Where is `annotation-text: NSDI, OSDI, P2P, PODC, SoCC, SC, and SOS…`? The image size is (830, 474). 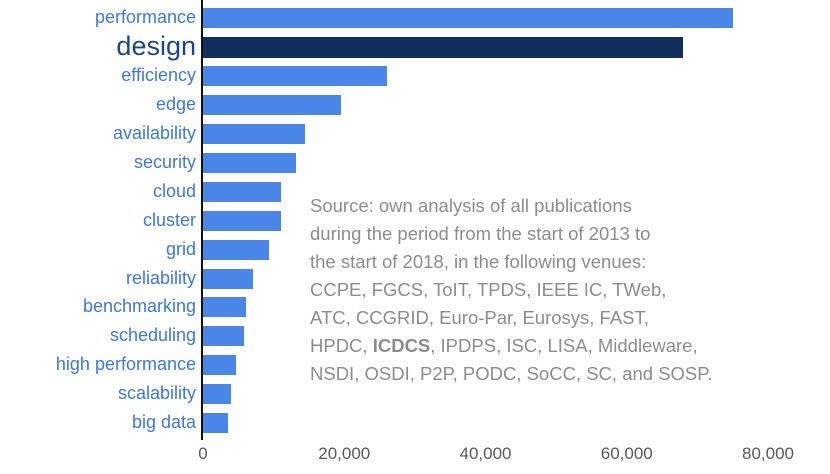
annotation-text: NSDI, OSDI, P2P, PODC, SoCC, SC, and SOS… is located at coordinates (511, 373).